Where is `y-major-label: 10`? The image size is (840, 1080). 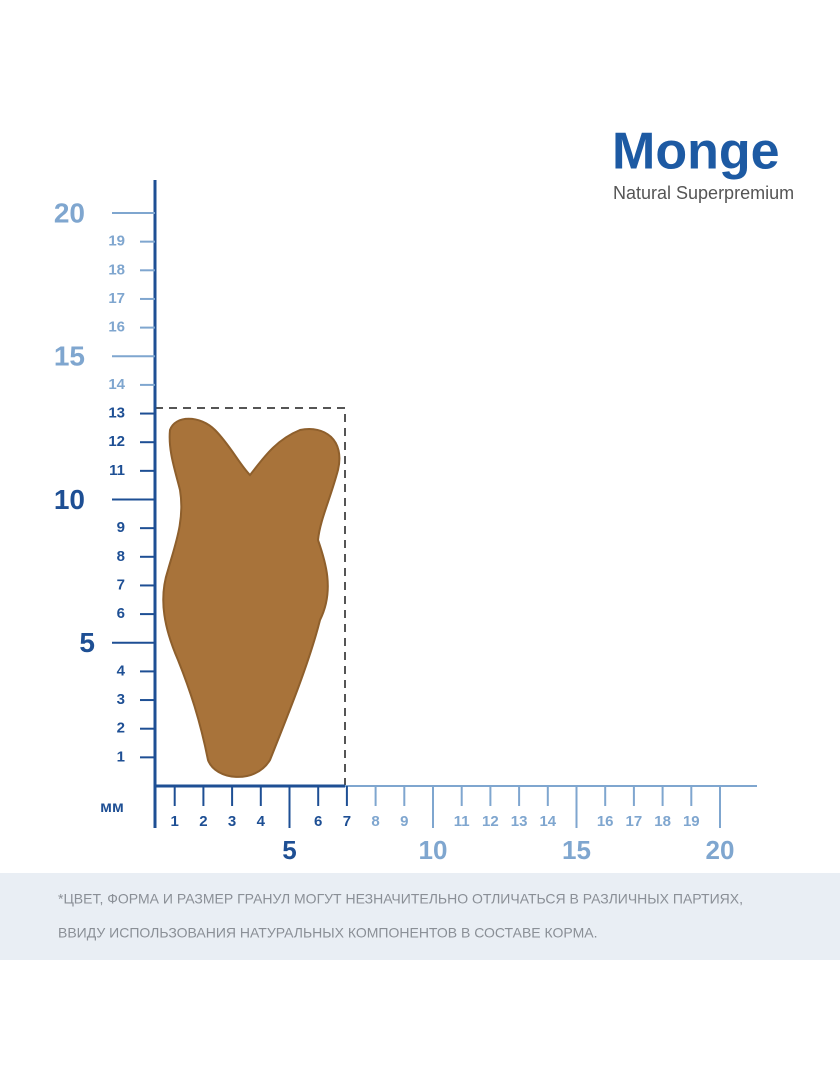 y-major-label: 10 is located at coordinates (69, 499).